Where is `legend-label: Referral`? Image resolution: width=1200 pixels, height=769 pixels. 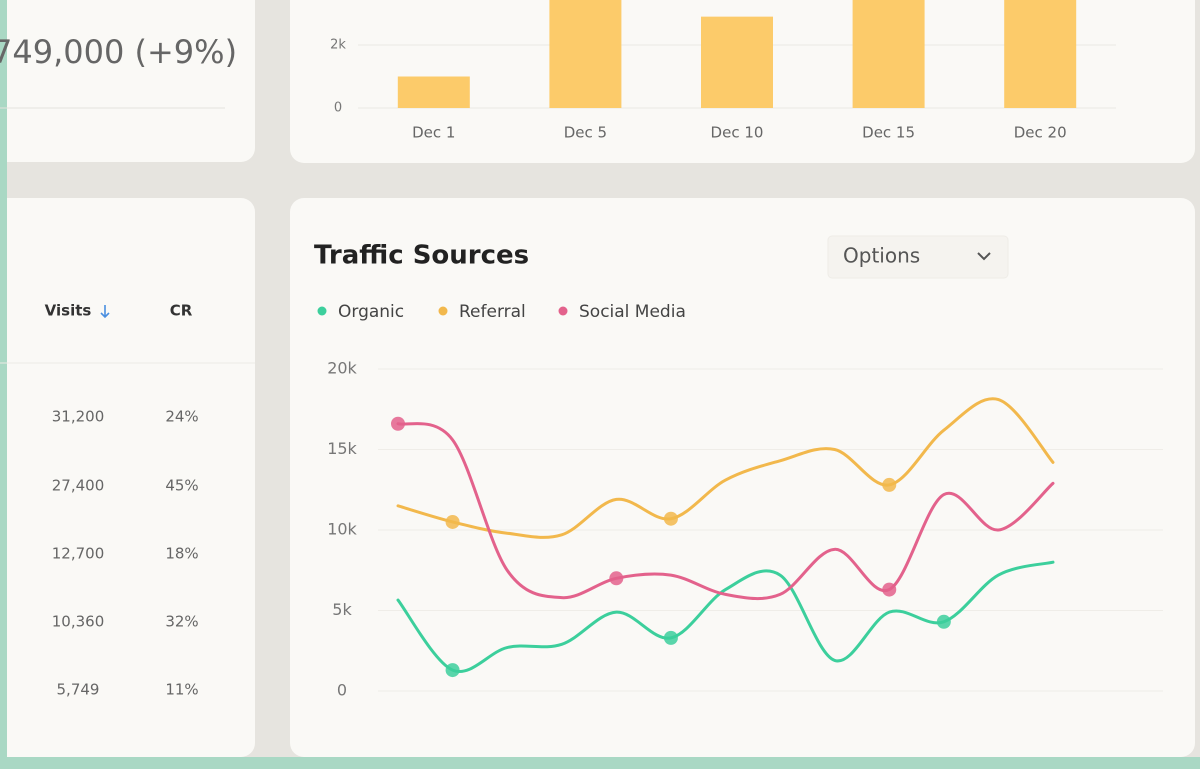 legend-label: Referral is located at coordinates (492, 312).